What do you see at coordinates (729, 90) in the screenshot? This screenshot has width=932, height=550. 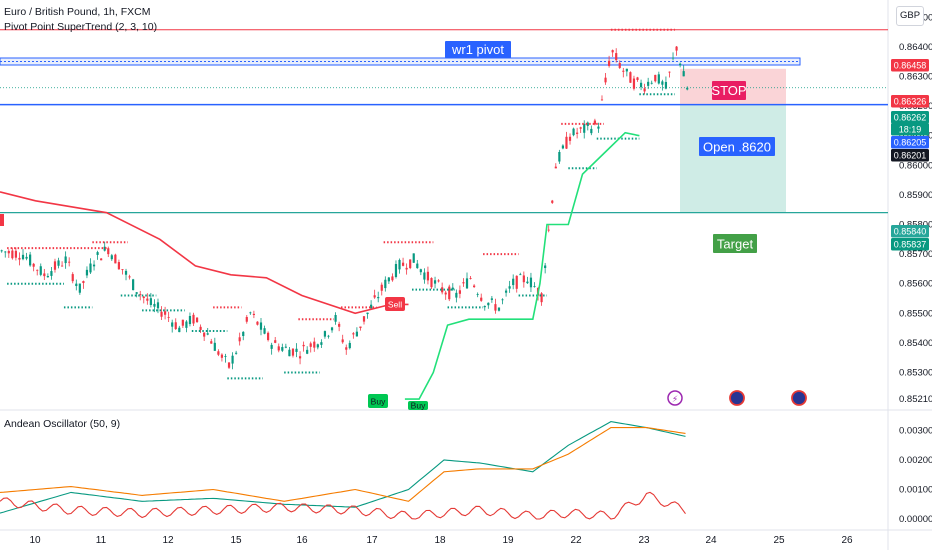 I see `stop-label-bg` at bounding box center [729, 90].